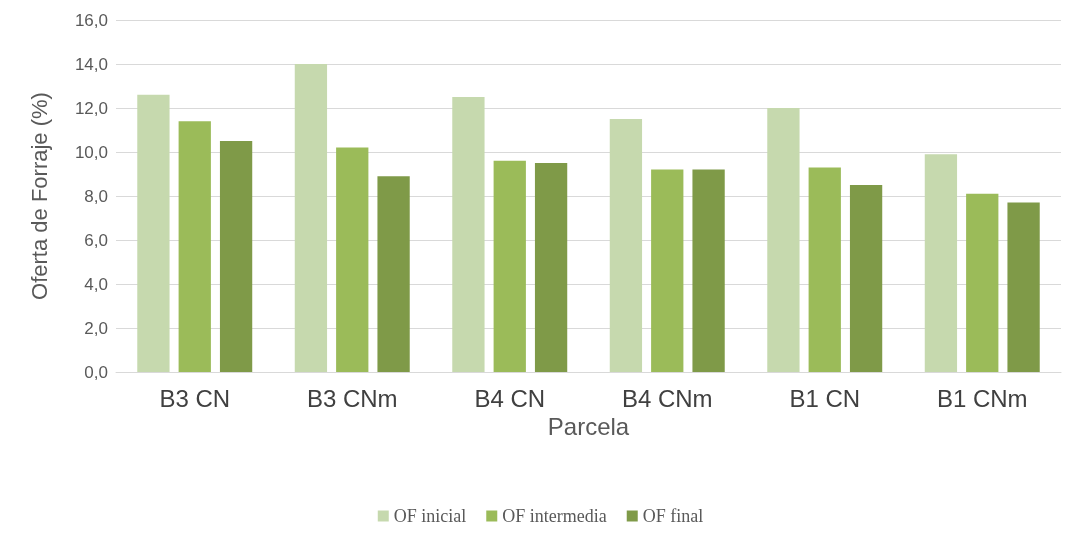 The image size is (1081, 534). Describe the element at coordinates (825, 398) in the screenshot. I see `x-tick-label: B1 CN` at that location.